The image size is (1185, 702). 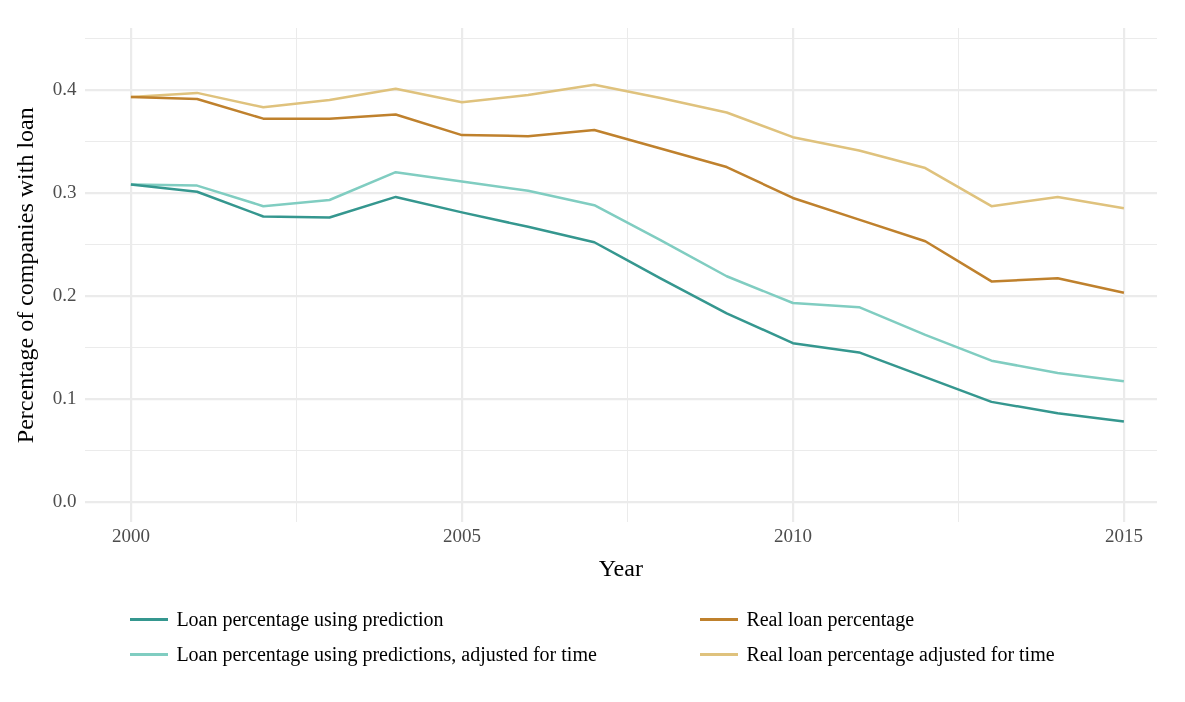 What do you see at coordinates (310, 619) in the screenshot?
I see `legend-label: Loan percentage using prediction` at bounding box center [310, 619].